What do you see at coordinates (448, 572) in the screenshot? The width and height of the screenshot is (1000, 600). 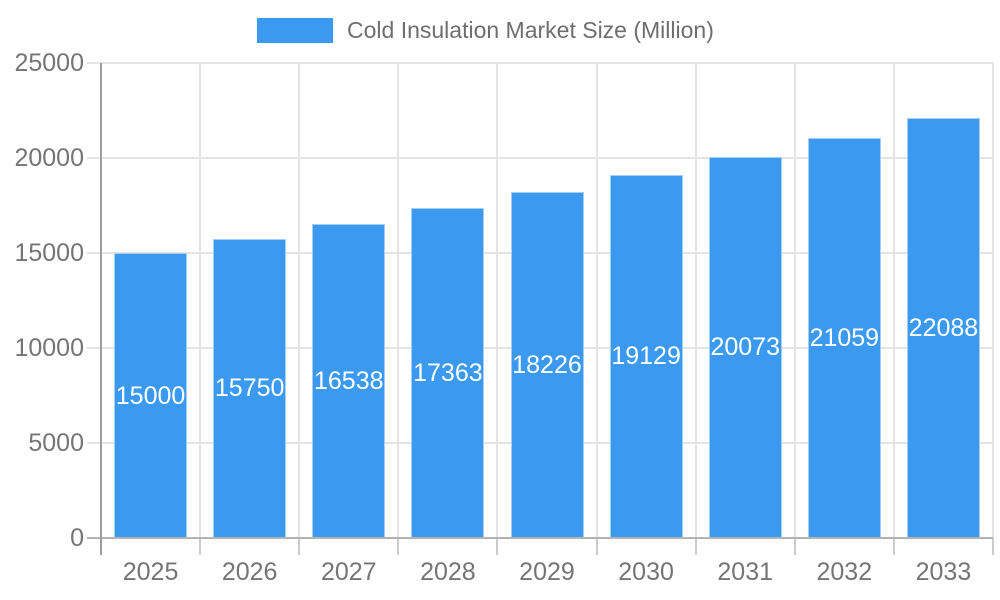 I see `x-axis-category-label: 2028` at bounding box center [448, 572].